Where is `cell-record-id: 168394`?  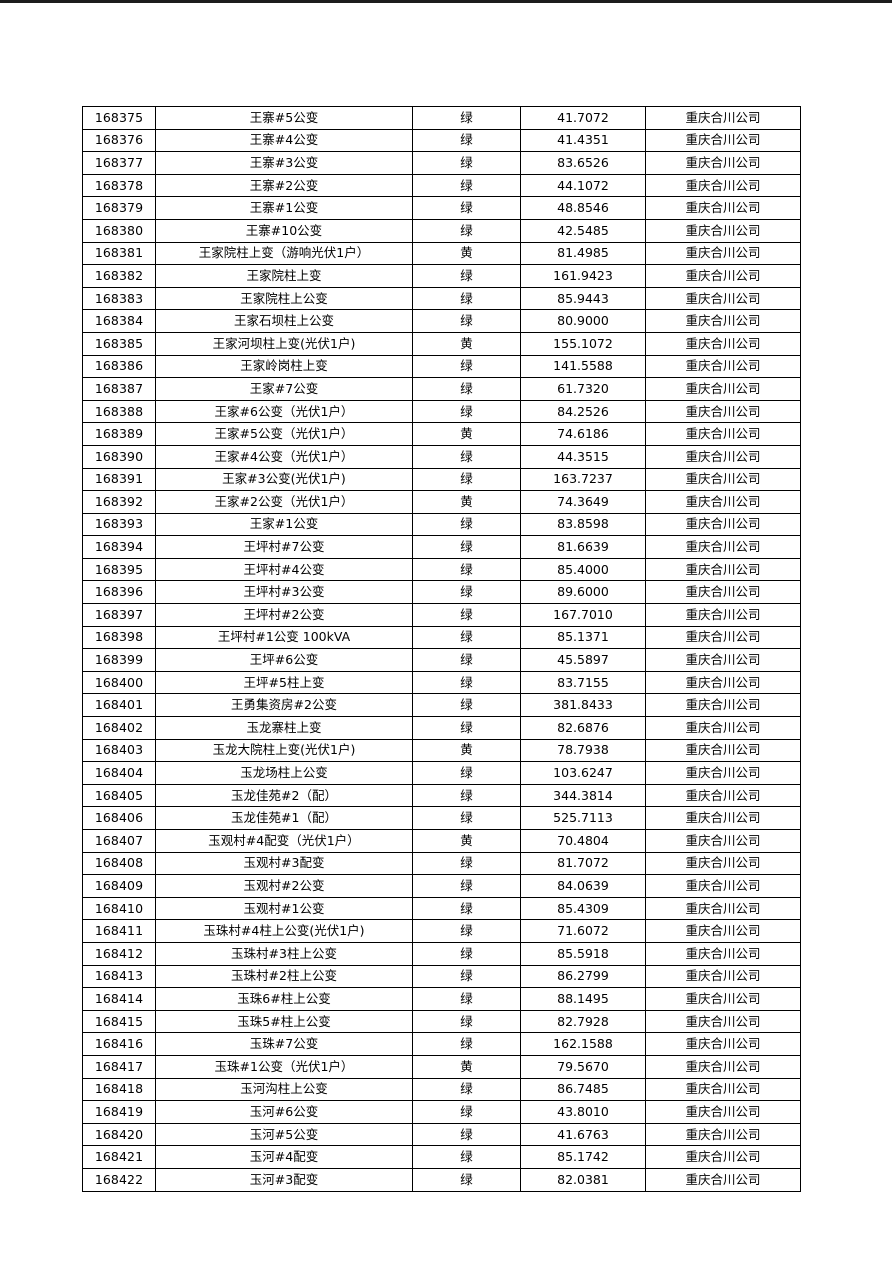 cell-record-id: 168394 is located at coordinates (119, 547).